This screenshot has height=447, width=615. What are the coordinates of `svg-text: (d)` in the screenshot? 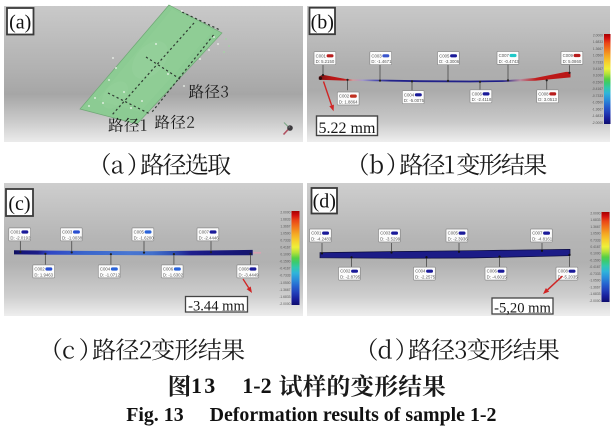 It's located at (324, 202).